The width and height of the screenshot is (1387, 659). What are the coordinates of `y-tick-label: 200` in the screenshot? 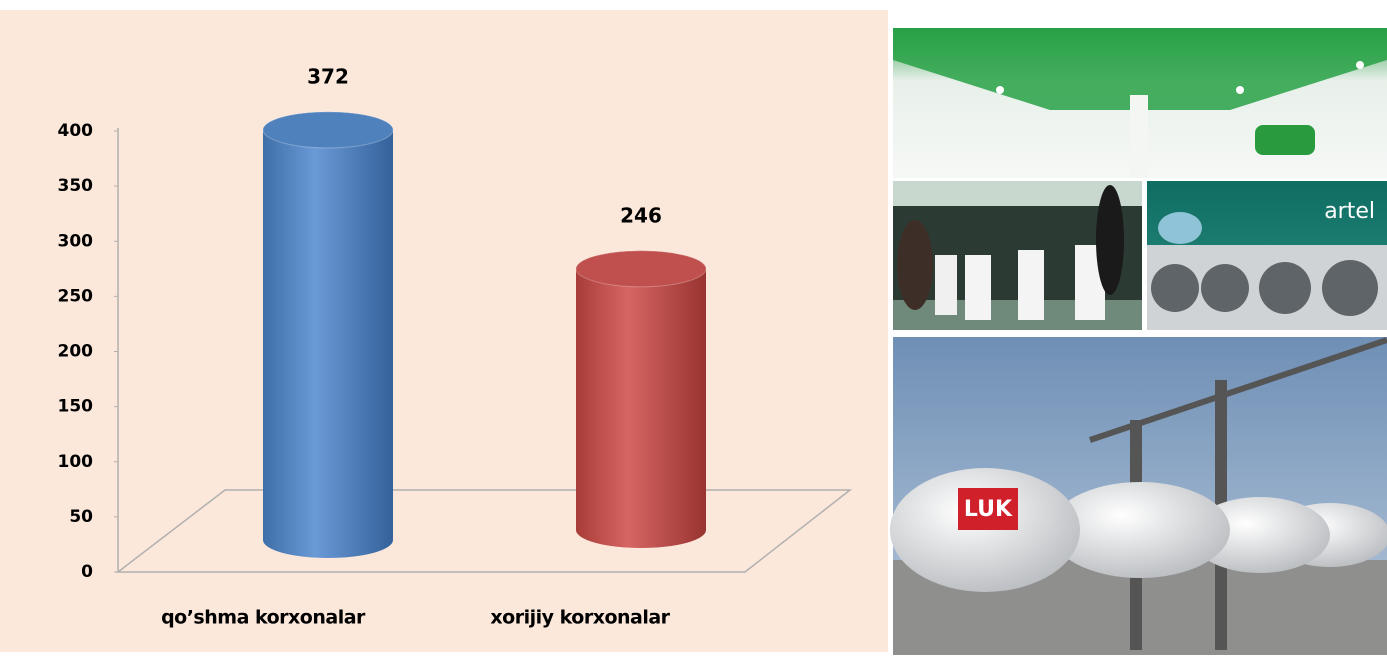 It's located at (76, 352).